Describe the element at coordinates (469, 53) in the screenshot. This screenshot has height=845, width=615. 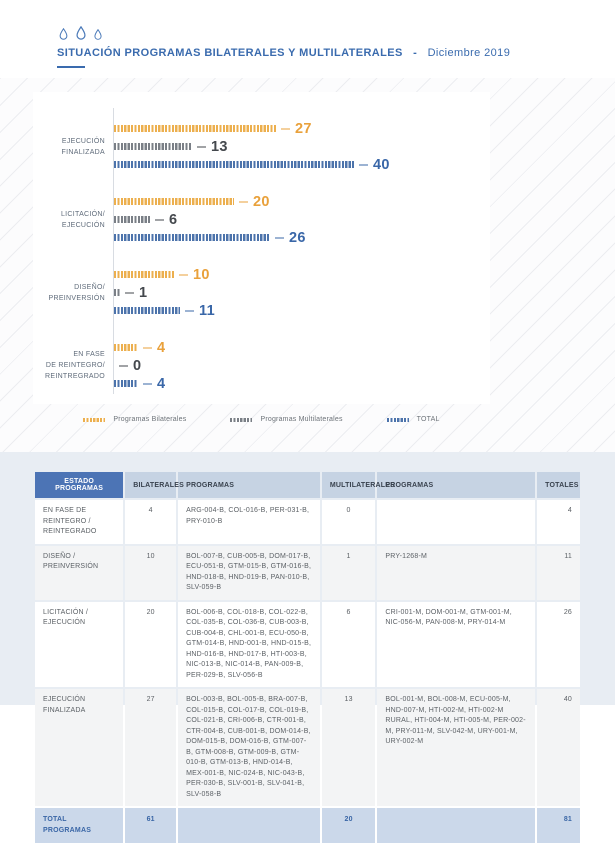
I see `page-title-date: Diciembre 2019` at that location.